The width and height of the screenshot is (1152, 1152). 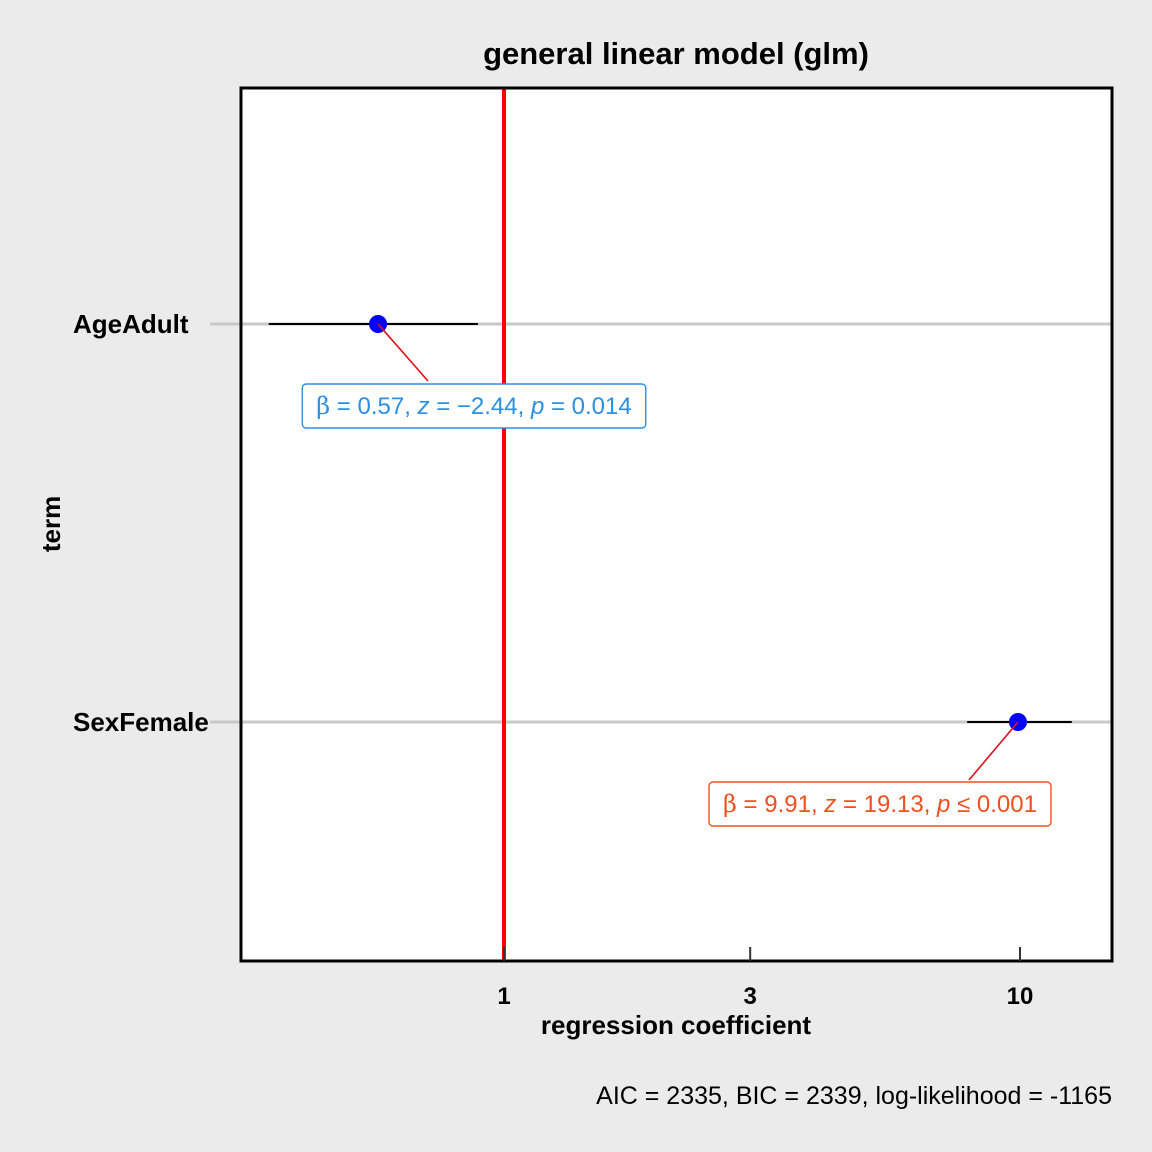 What do you see at coordinates (131, 324) in the screenshot?
I see `term-label-ageadult: AgeAdult` at bounding box center [131, 324].